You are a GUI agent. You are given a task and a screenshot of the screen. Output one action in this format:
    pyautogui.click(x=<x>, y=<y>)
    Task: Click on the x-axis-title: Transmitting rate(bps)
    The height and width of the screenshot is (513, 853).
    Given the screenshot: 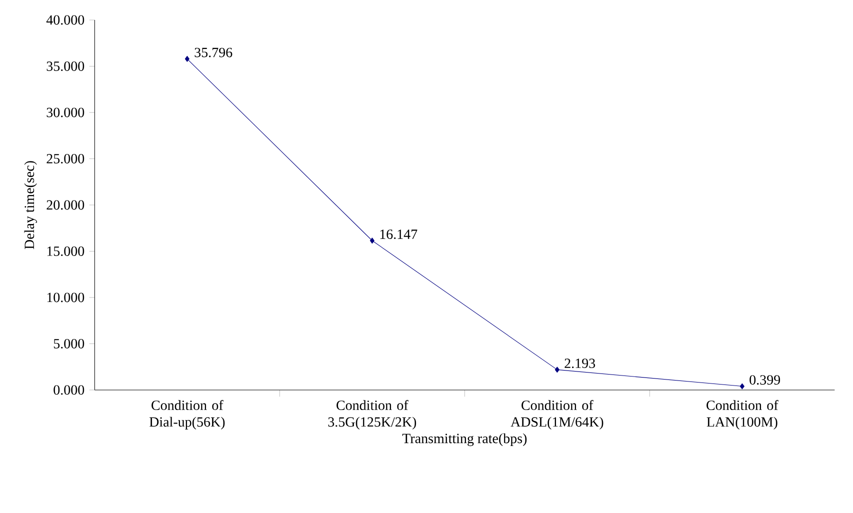 What is the action you would take?
    pyautogui.click(x=464, y=439)
    